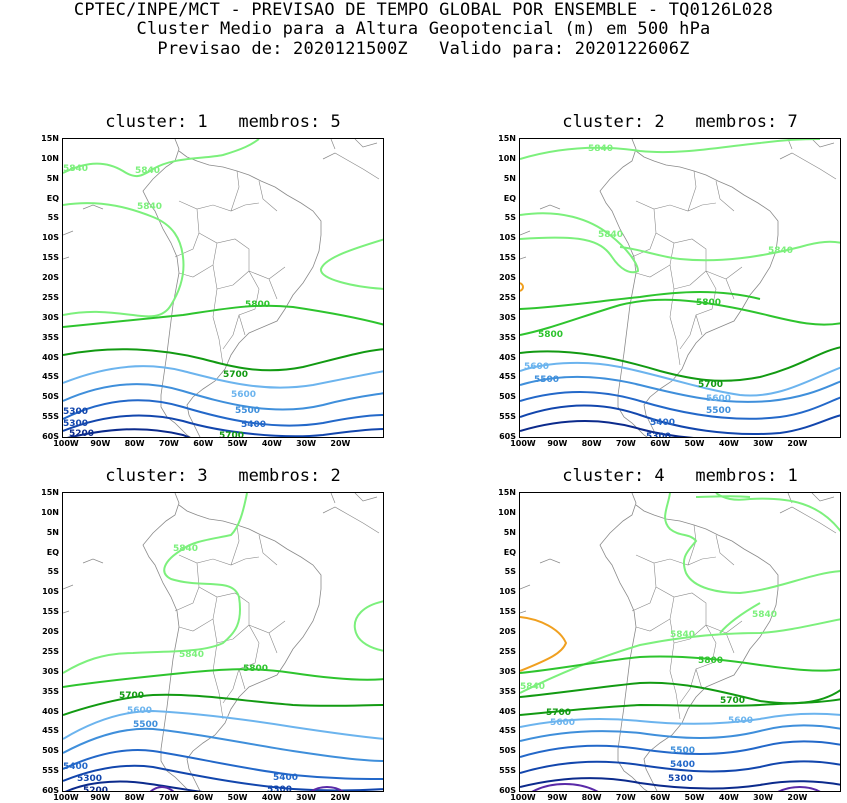 The height and width of the screenshot is (803, 847). I want to click on coastline-north, so click(221, 553).